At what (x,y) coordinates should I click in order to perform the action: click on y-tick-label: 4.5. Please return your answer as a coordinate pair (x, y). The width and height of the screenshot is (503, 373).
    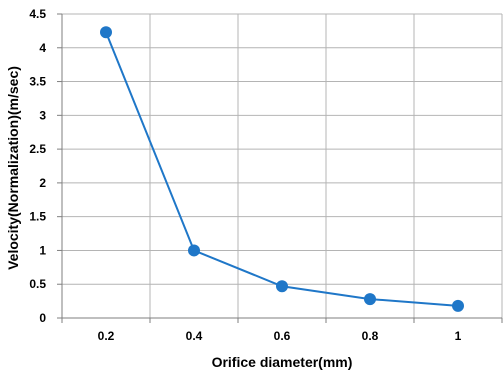
    Looking at the image, I should click on (37, 14).